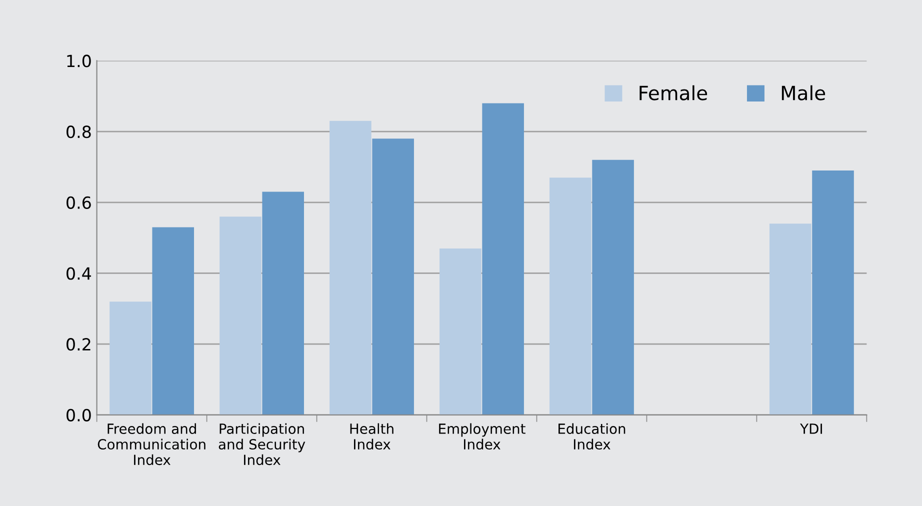 This screenshot has height=506, width=922. Describe the element at coordinates (78, 132) in the screenshot. I see `y-tick-label: 0.8` at that location.